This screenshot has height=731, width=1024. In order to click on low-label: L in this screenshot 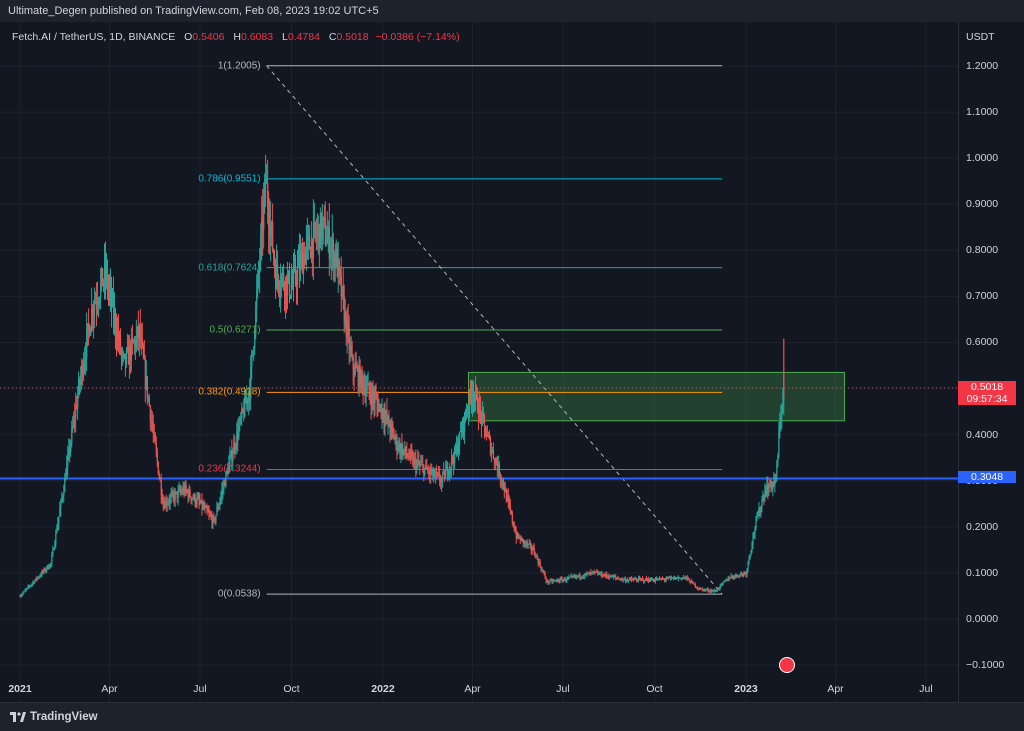, I will do `click(284, 37)`.